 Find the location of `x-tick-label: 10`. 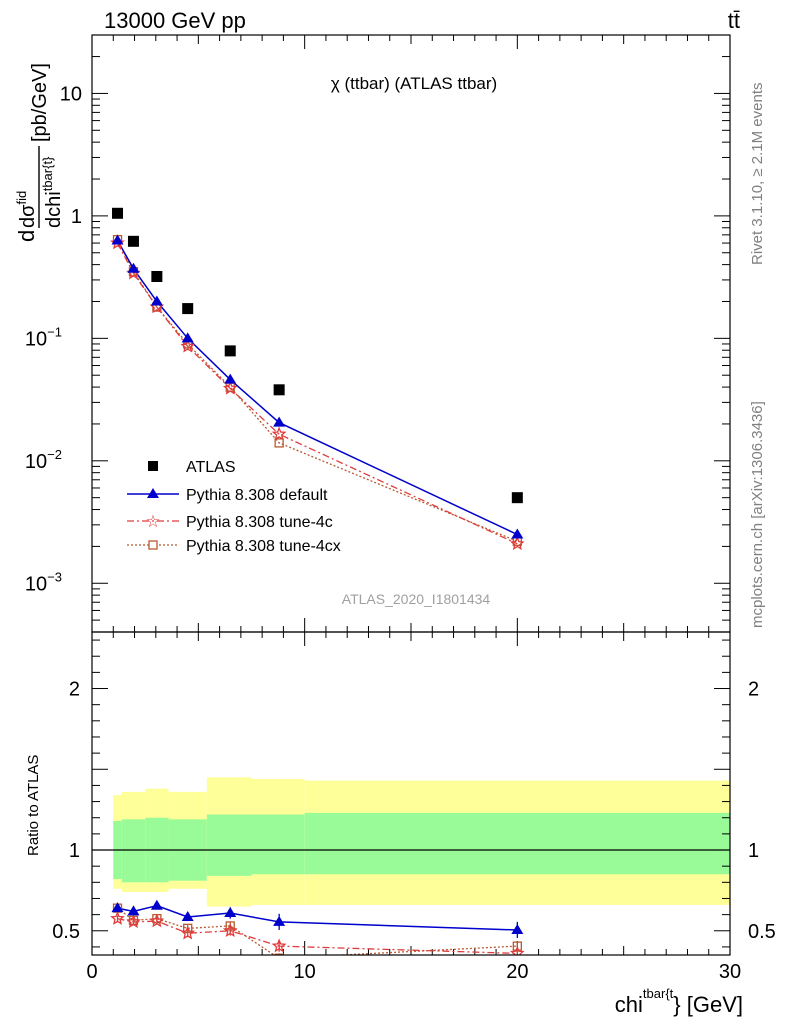

x-tick-label: 10 is located at coordinates (305, 972).